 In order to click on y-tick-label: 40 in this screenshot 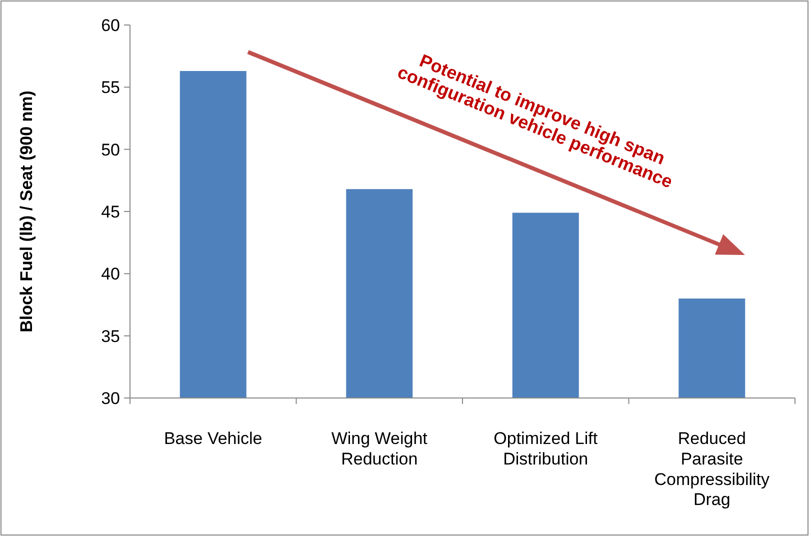, I will do `click(110, 274)`.